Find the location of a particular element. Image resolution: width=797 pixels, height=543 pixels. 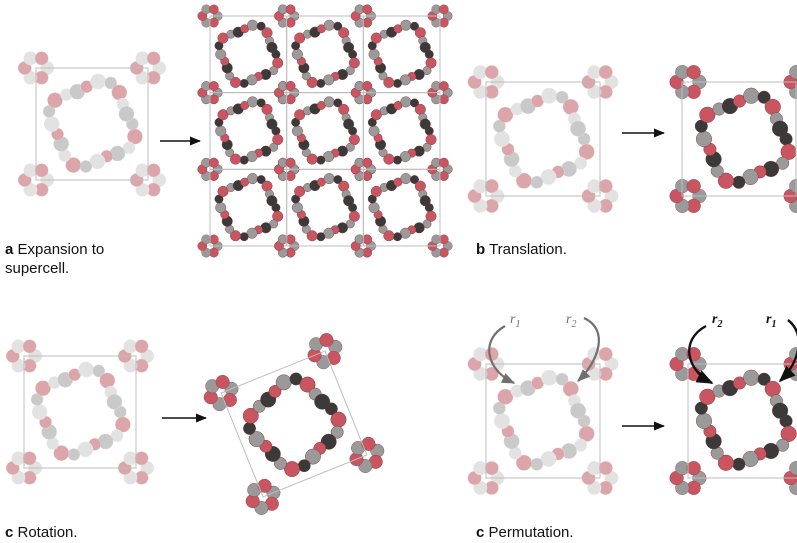

caption-c-rot: c Rotation. is located at coordinates (41, 532).